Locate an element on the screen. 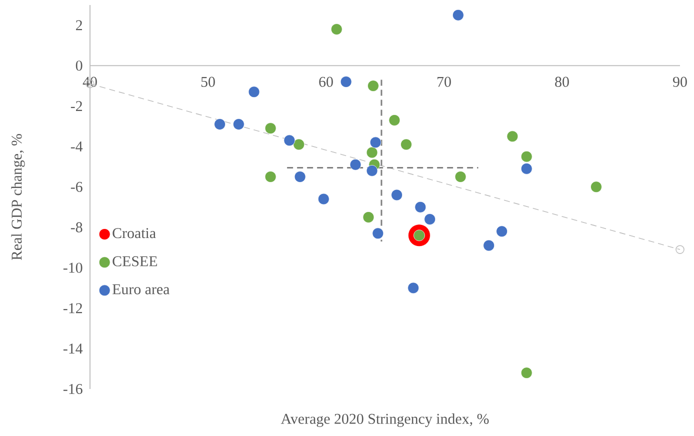 This screenshot has width=694, height=436. y-tick-label: 0 is located at coordinates (79, 65).